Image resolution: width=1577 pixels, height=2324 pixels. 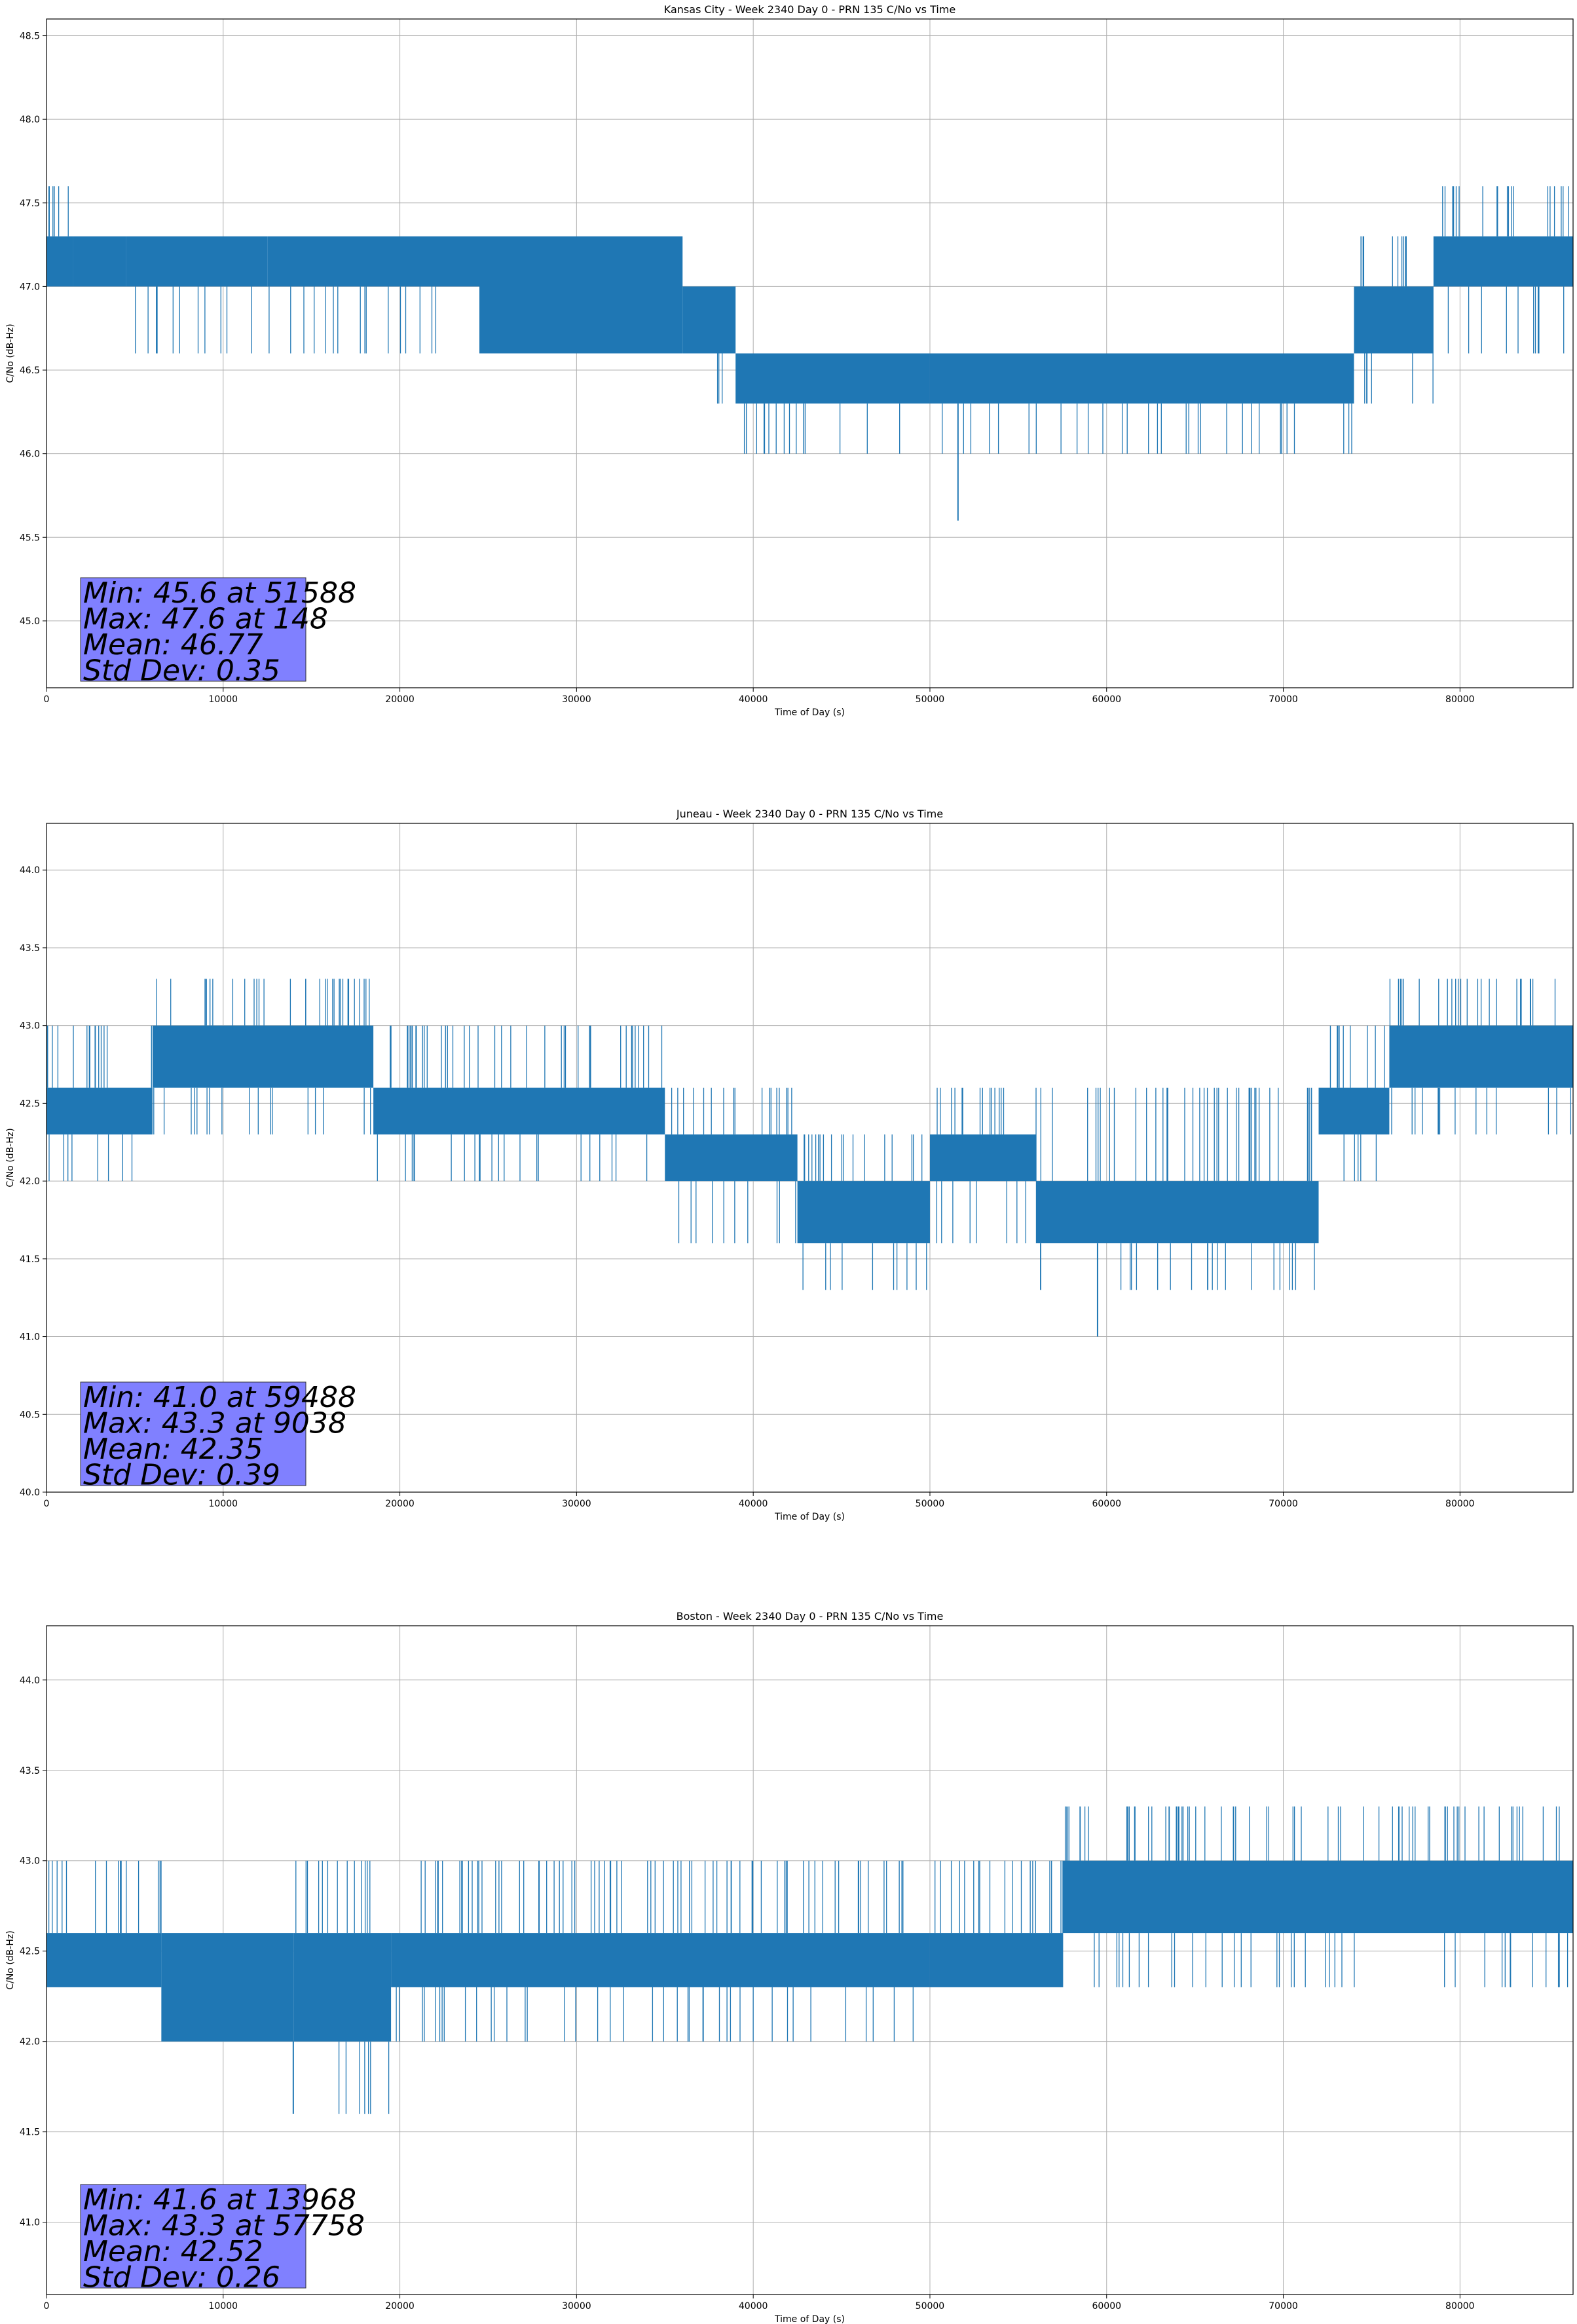 I want to click on y-tick-label: 47.5, so click(x=30, y=203).